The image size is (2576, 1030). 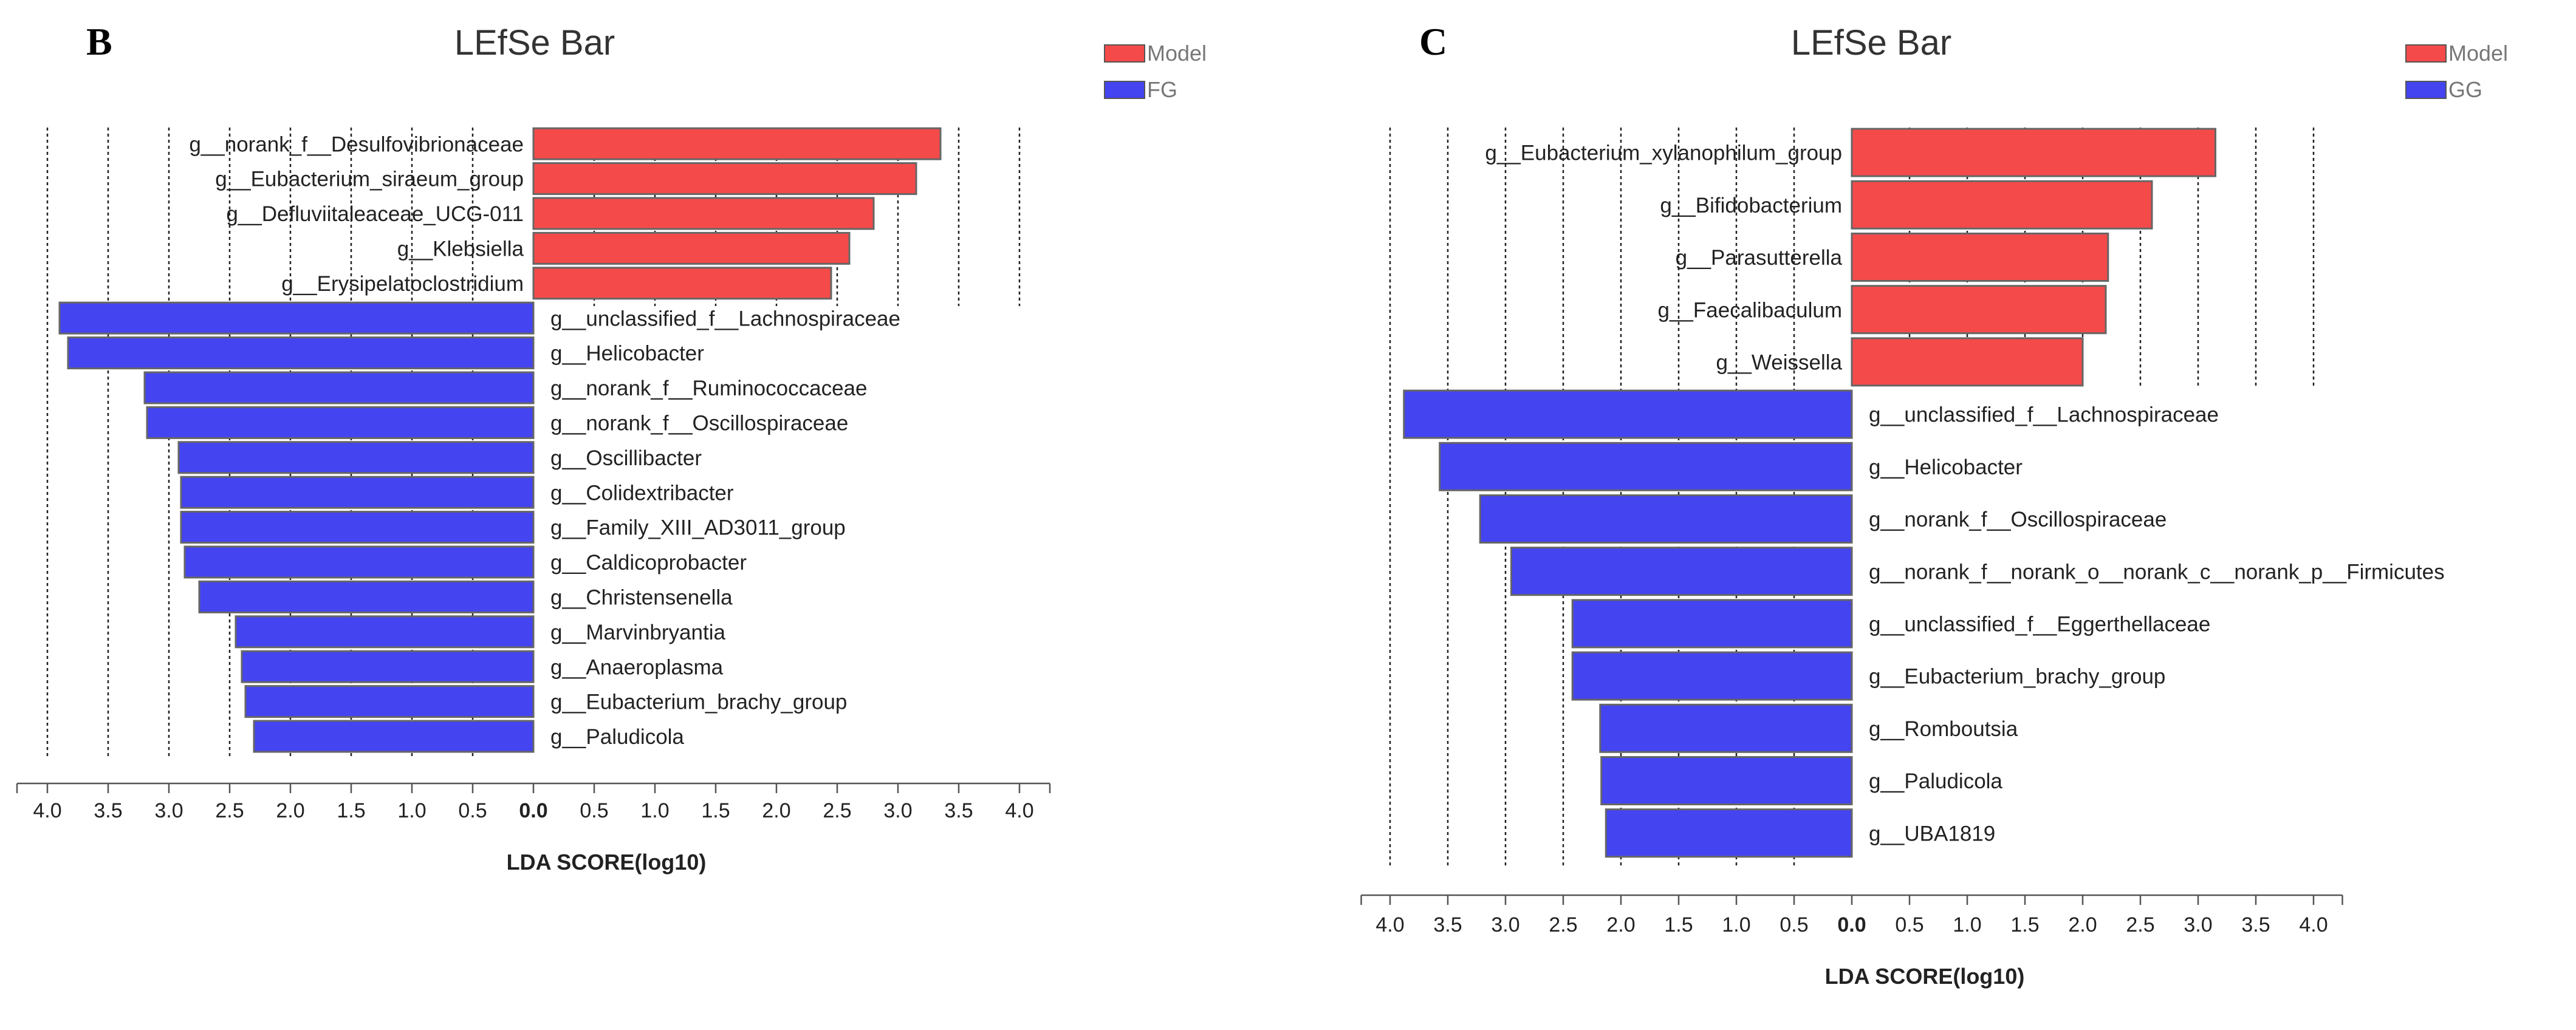 What do you see at coordinates (626, 458) in the screenshot?
I see `category-label: g__Oscillibacter` at bounding box center [626, 458].